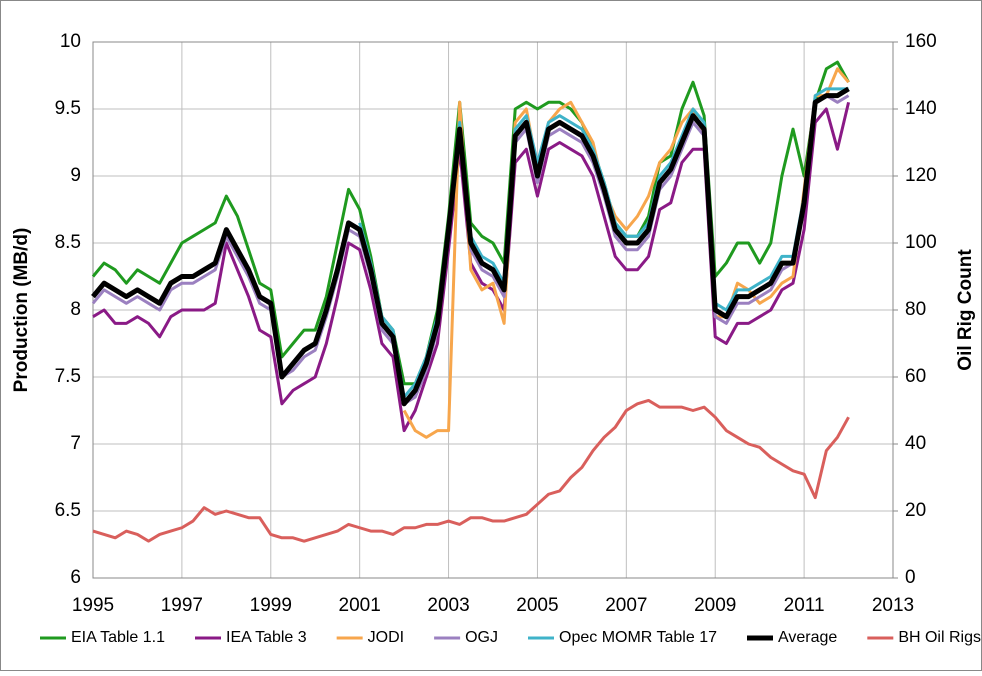 This screenshot has width=982, height=676. Describe the element at coordinates (70, 41) in the screenshot. I see `y-tick-label: 10` at that location.